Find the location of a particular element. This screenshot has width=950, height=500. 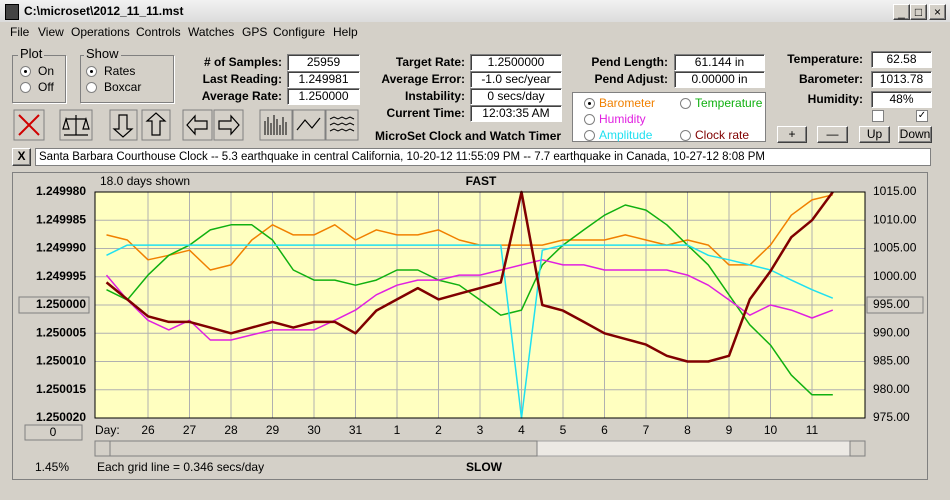

y-tick-label: 1.249990 is located at coordinates (61, 248).